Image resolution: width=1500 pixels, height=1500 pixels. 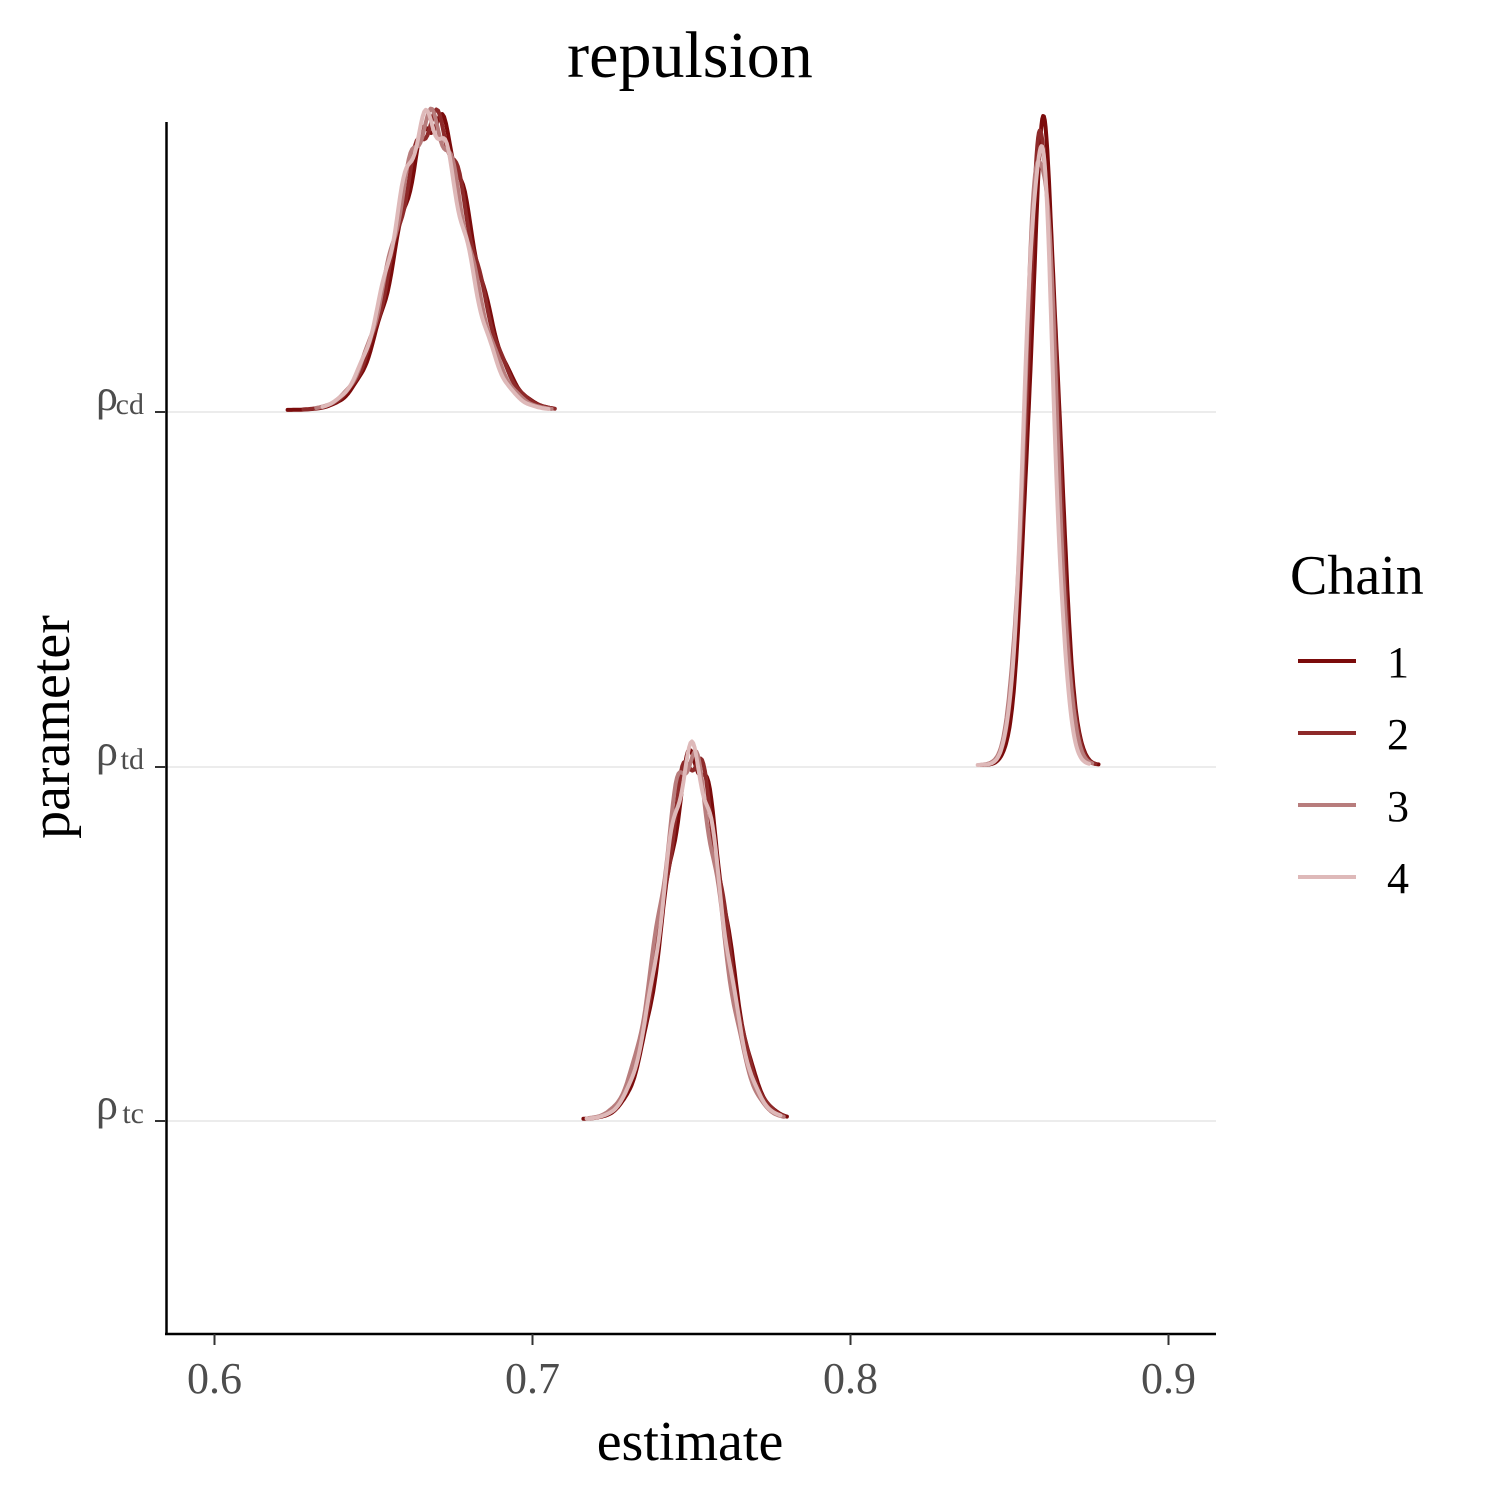 What do you see at coordinates (1353, 662) in the screenshot?
I see `legend-item-1: 1` at bounding box center [1353, 662].